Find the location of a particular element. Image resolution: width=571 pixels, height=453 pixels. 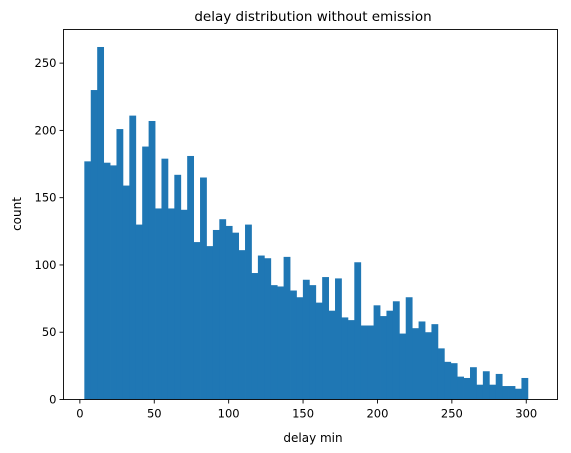

x-tick-label: 150 is located at coordinates (303, 414).